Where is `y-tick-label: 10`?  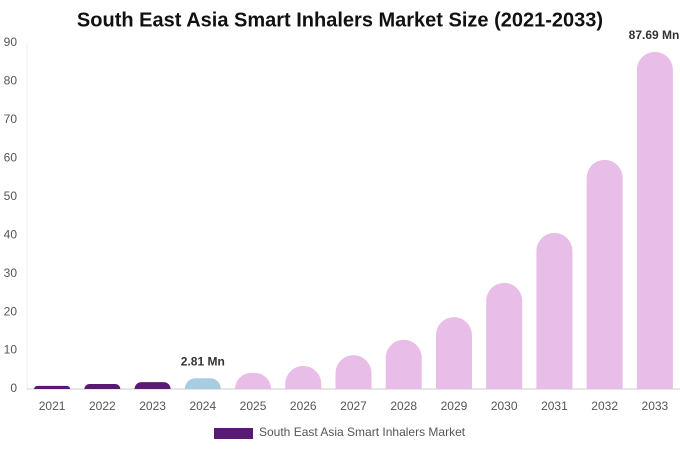 y-tick-label: 10 is located at coordinates (11, 350).